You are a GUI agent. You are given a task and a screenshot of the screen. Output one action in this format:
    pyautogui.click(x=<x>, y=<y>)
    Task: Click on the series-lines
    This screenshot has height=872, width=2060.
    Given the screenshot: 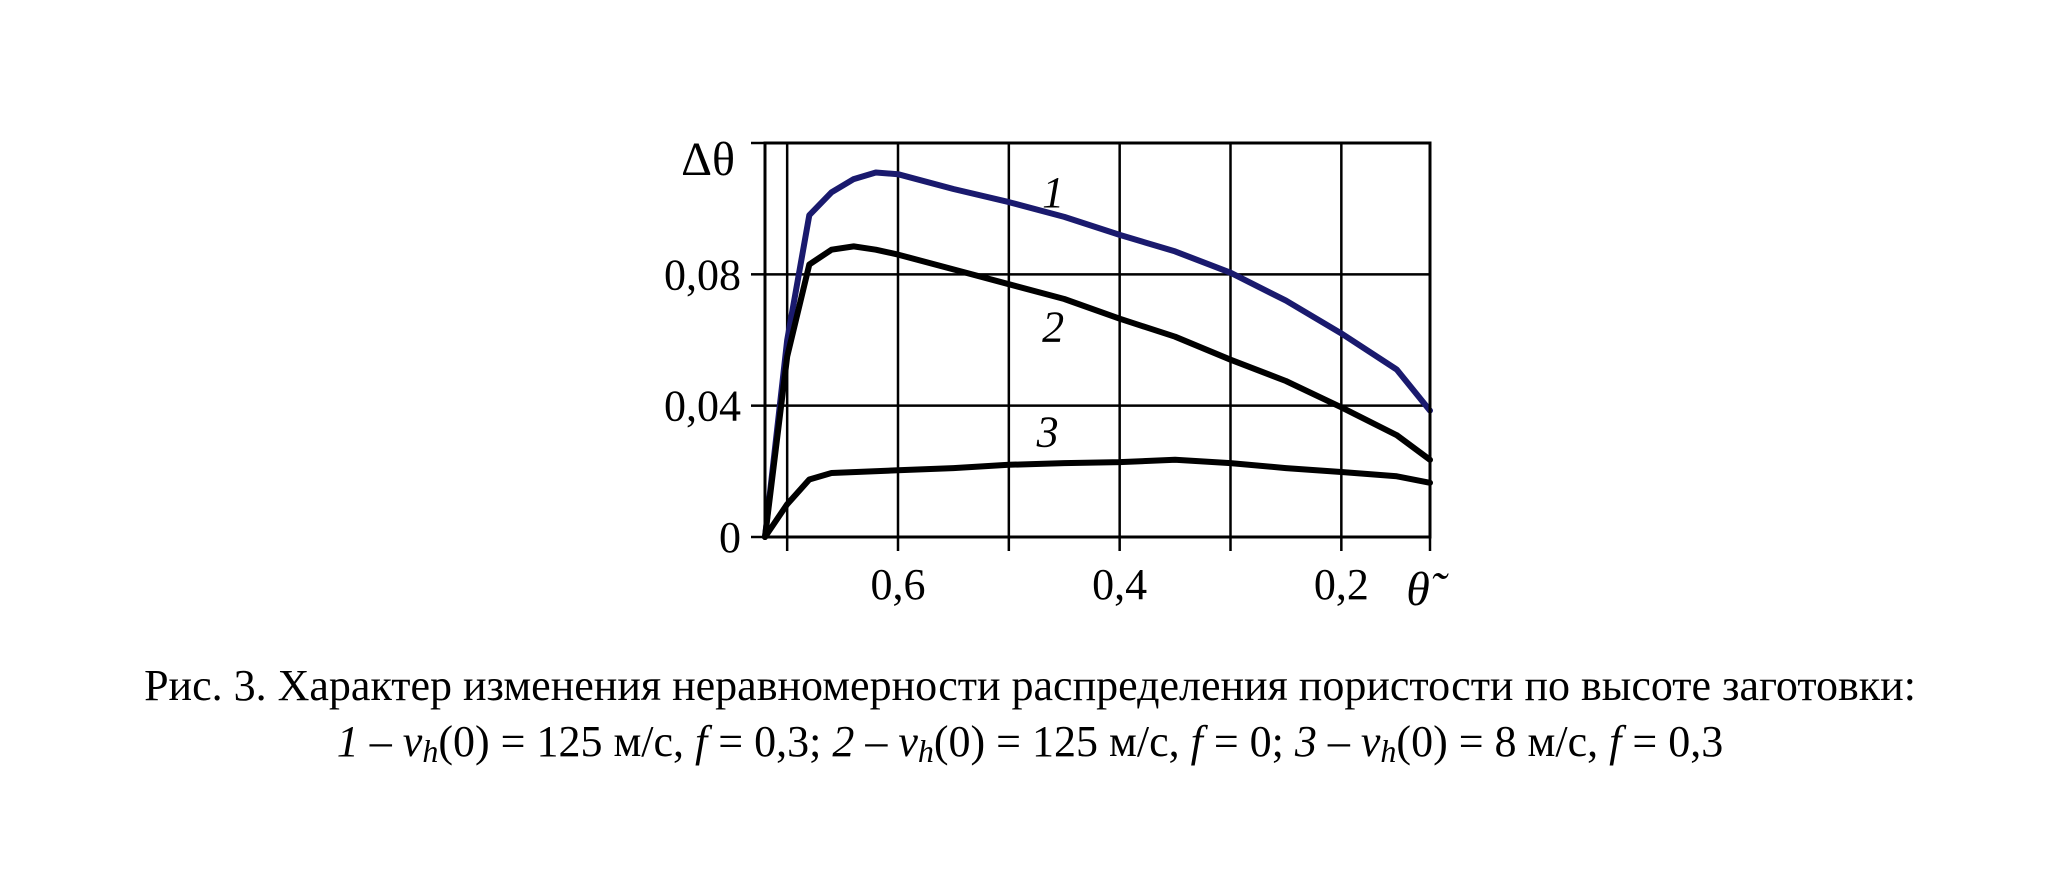 What is the action you would take?
    pyautogui.click(x=1097, y=354)
    